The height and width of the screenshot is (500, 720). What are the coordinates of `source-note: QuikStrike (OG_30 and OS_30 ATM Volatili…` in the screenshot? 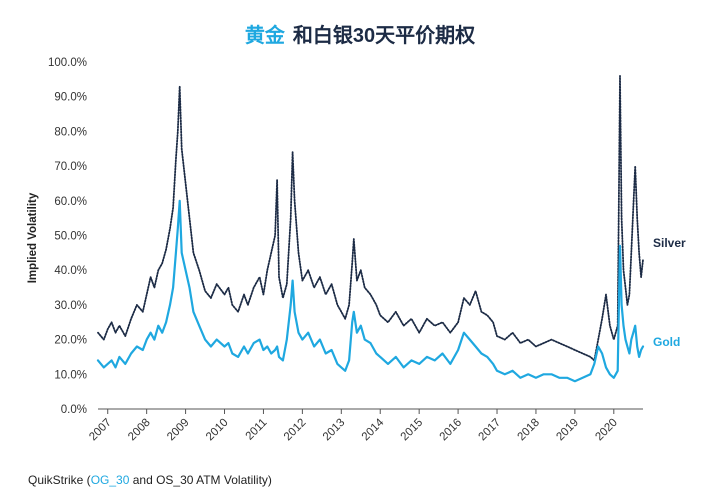 It's located at (150, 480).